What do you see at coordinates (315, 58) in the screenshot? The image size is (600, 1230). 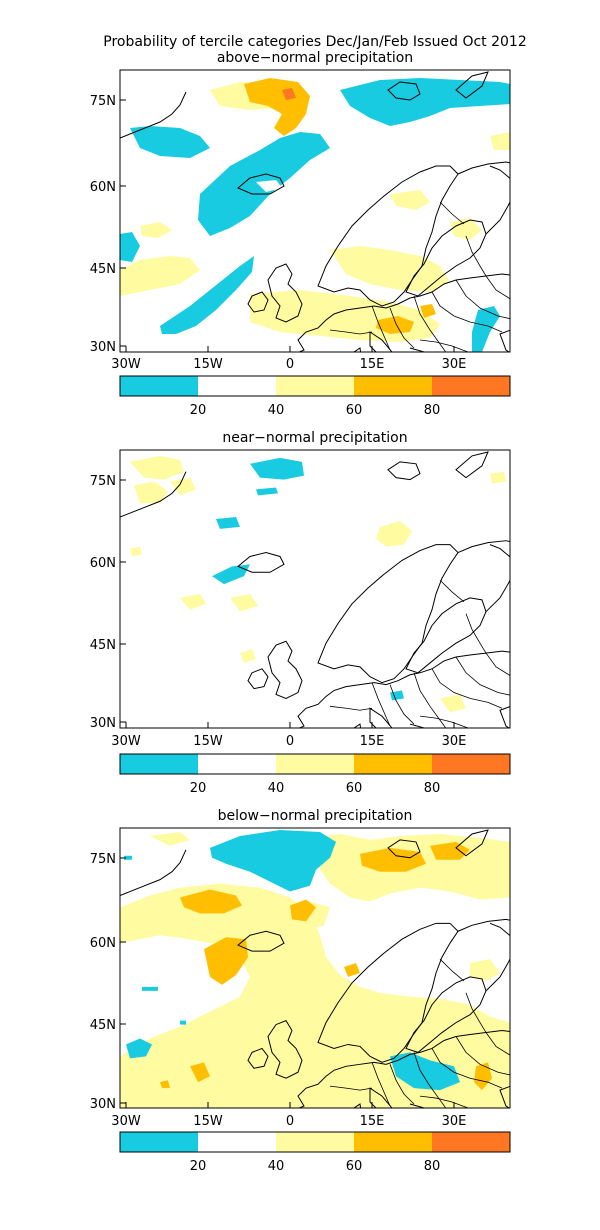 I see `panel-subtitle: above−normal precipitation` at bounding box center [315, 58].